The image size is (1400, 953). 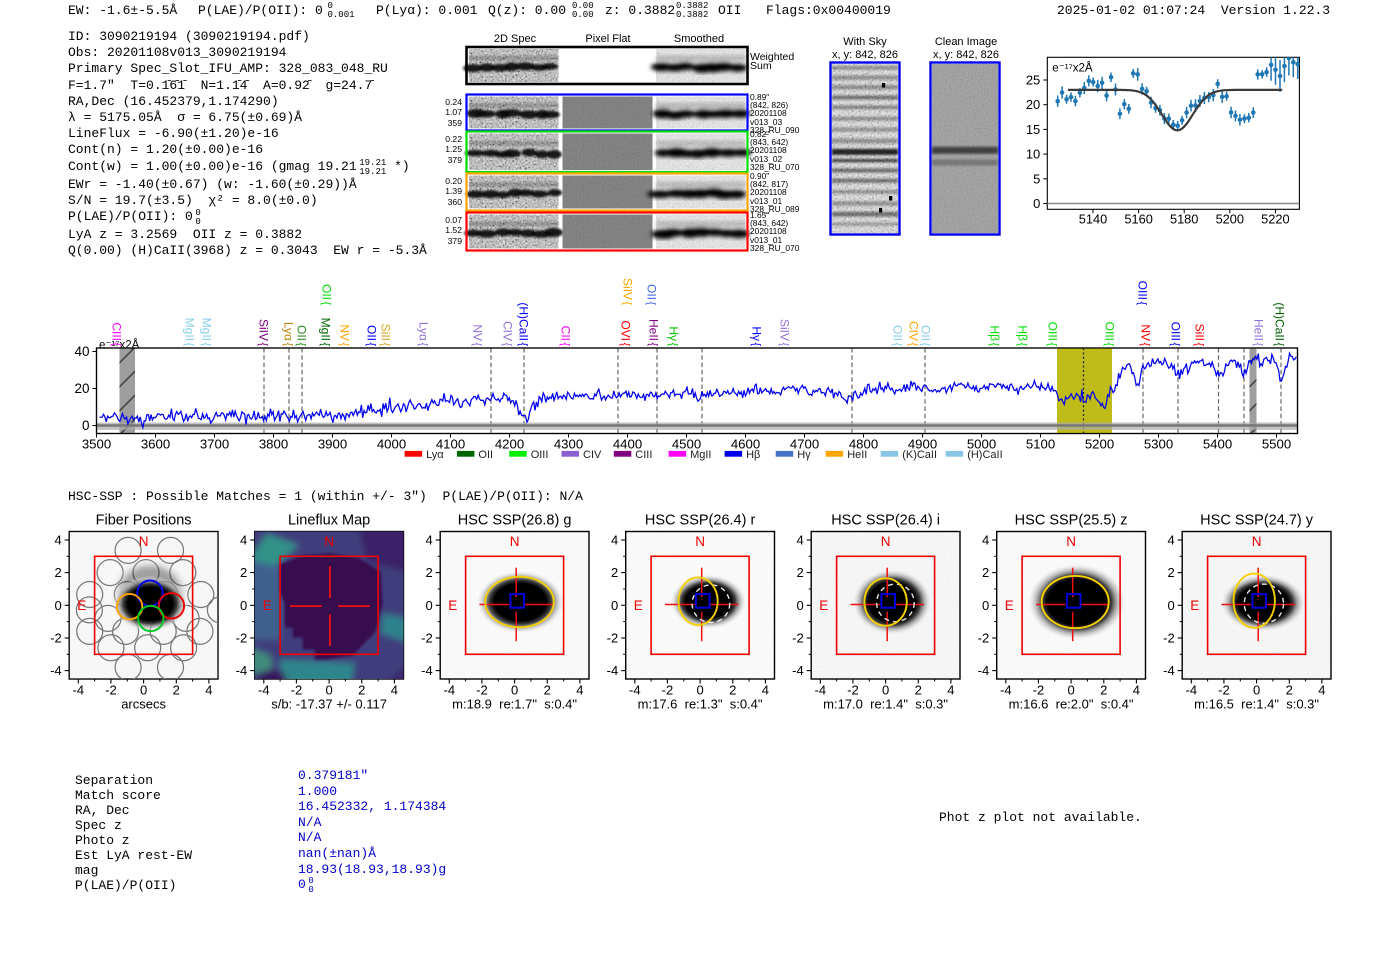 I want to click on svg-text: SiIV, so click(x=263, y=330).